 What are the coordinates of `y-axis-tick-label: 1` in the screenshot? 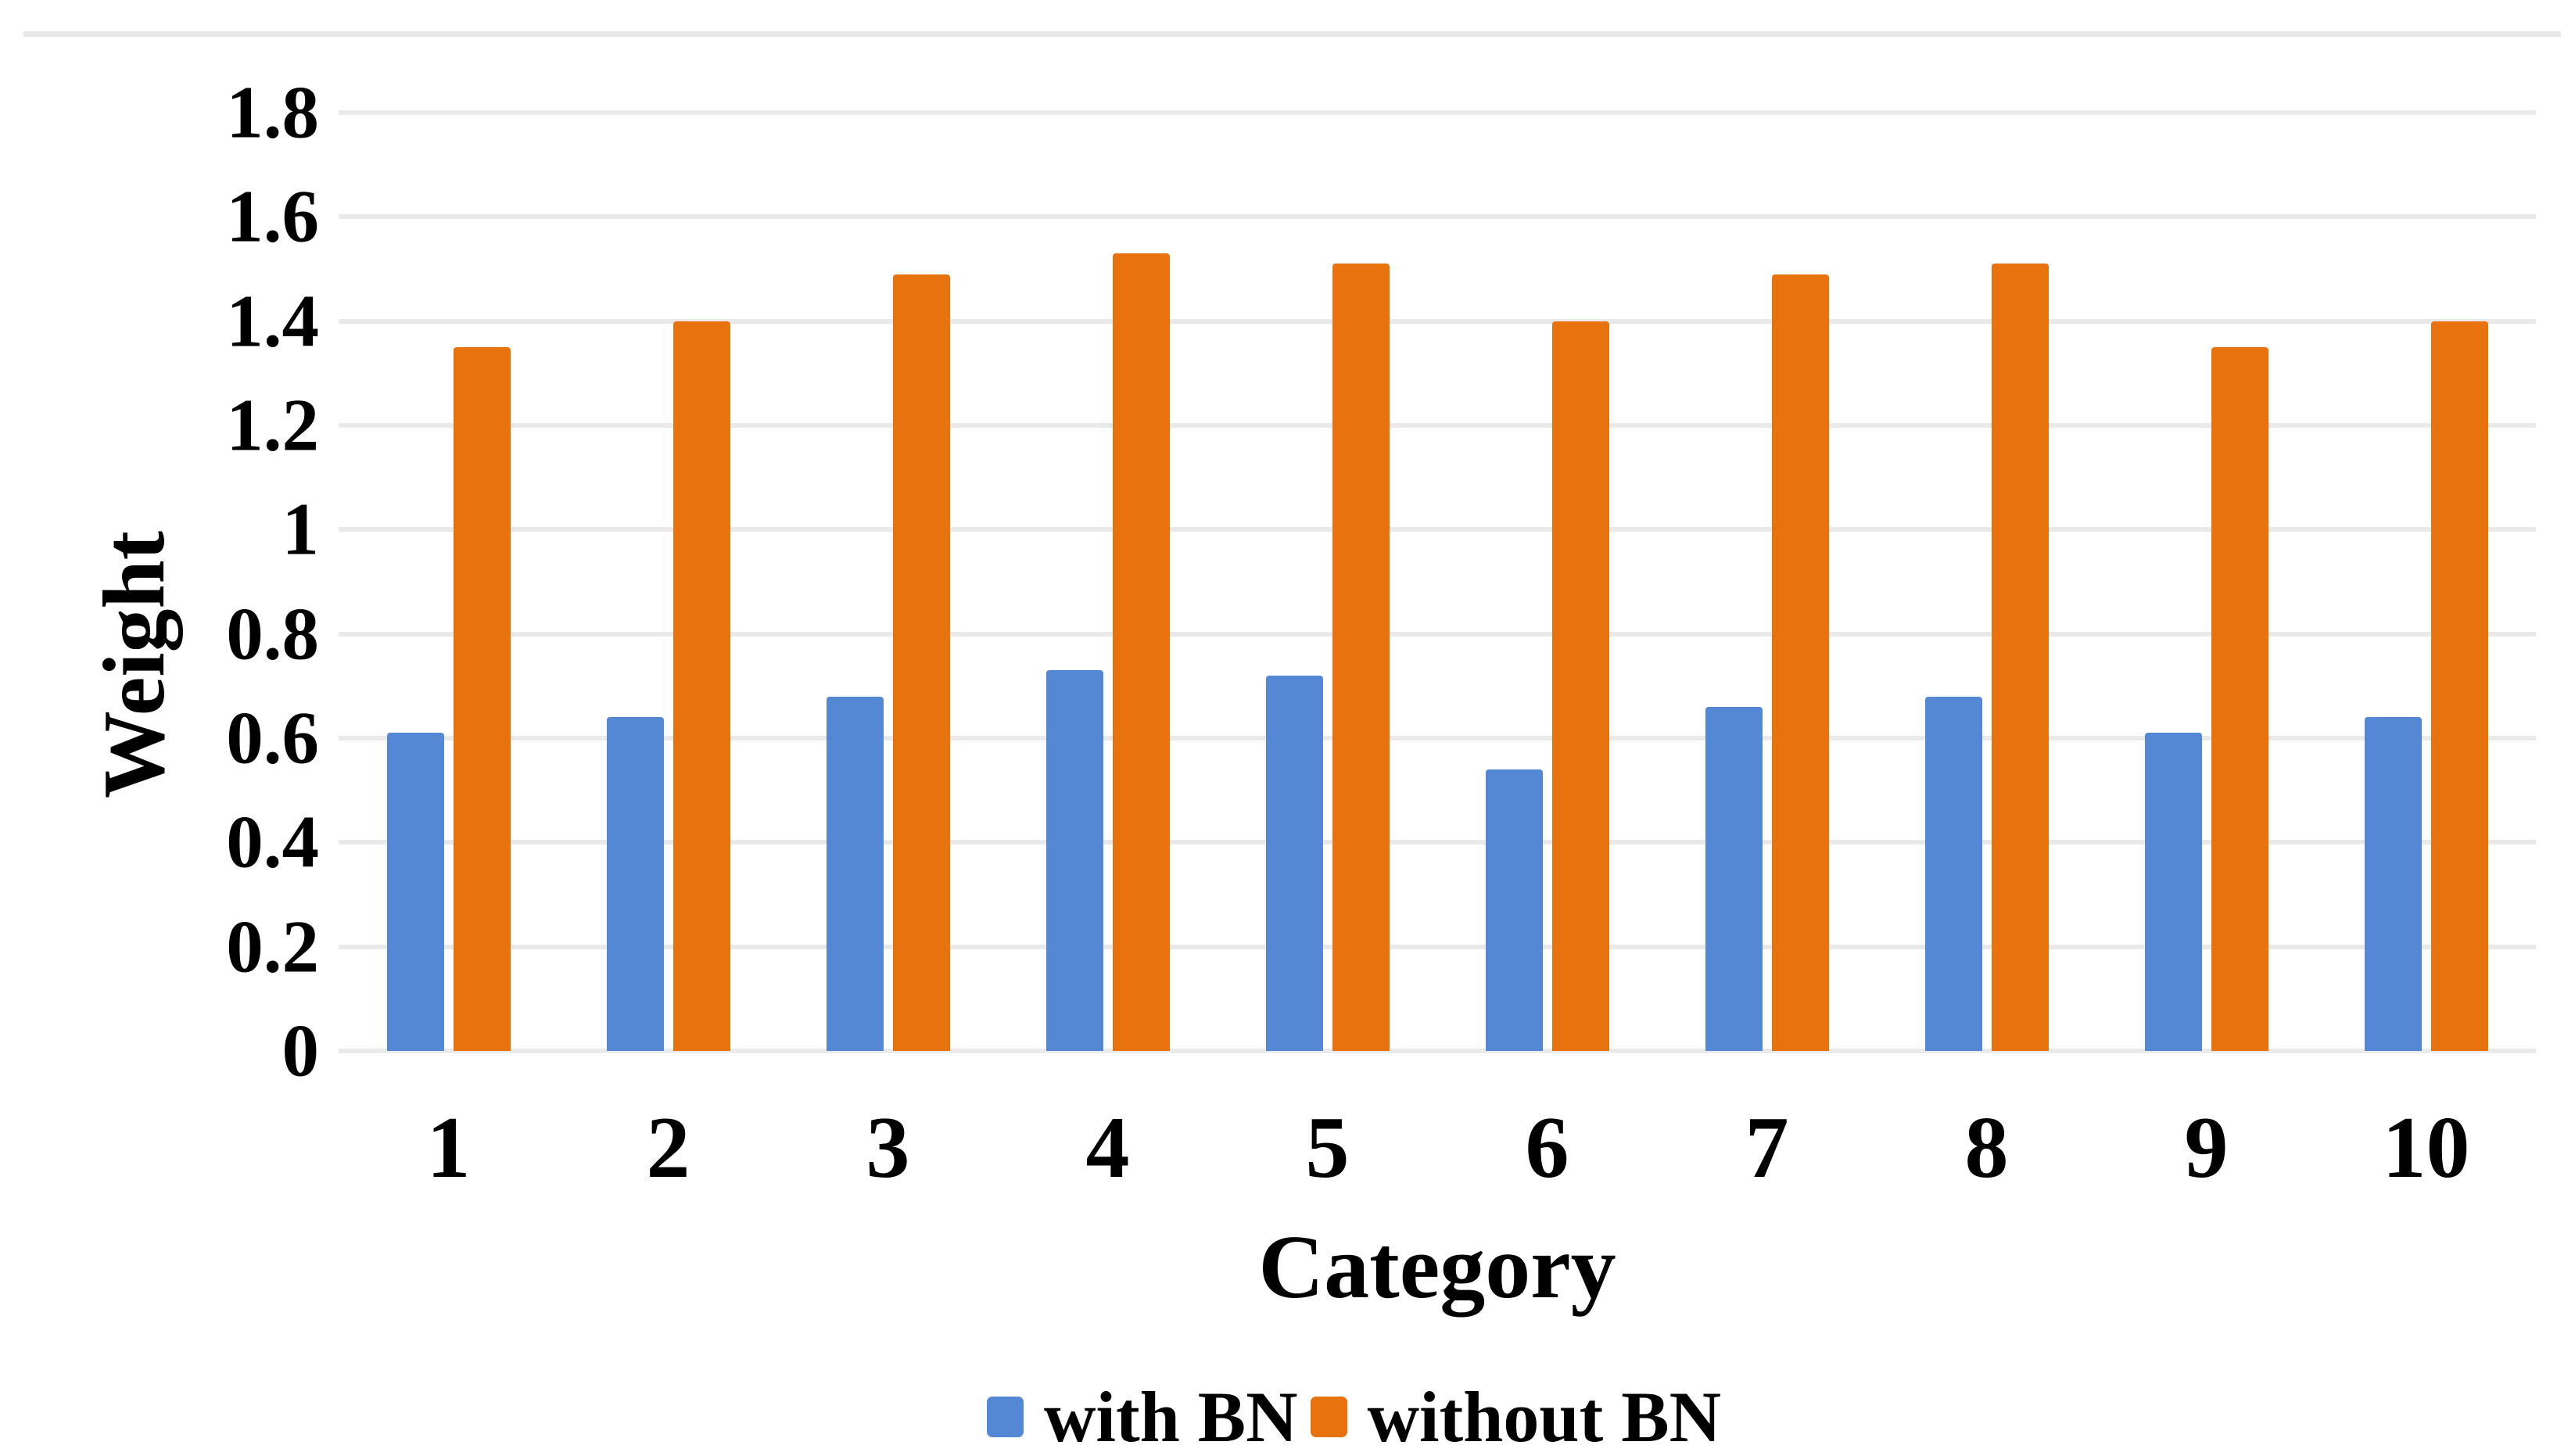 It's located at (301, 529).